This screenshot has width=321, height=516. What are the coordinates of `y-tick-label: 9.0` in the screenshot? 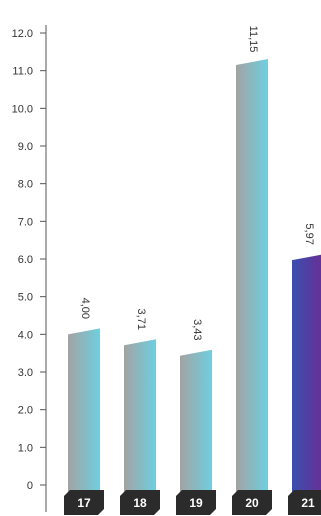 It's located at (25, 147).